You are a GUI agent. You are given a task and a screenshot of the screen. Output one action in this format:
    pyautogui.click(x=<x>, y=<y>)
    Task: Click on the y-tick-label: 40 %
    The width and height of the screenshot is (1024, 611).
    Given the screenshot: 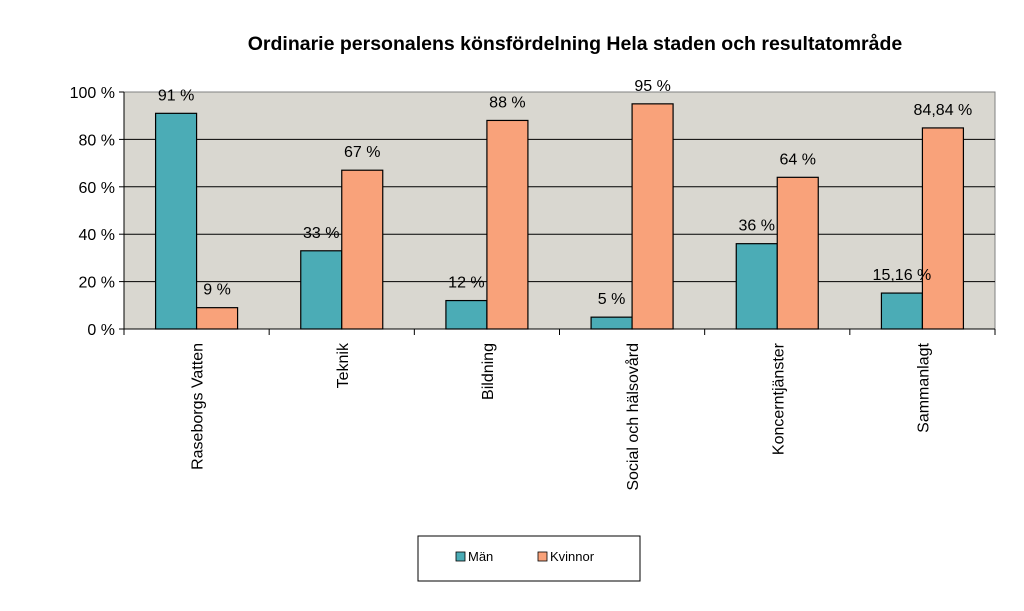 What is the action you would take?
    pyautogui.click(x=97, y=235)
    